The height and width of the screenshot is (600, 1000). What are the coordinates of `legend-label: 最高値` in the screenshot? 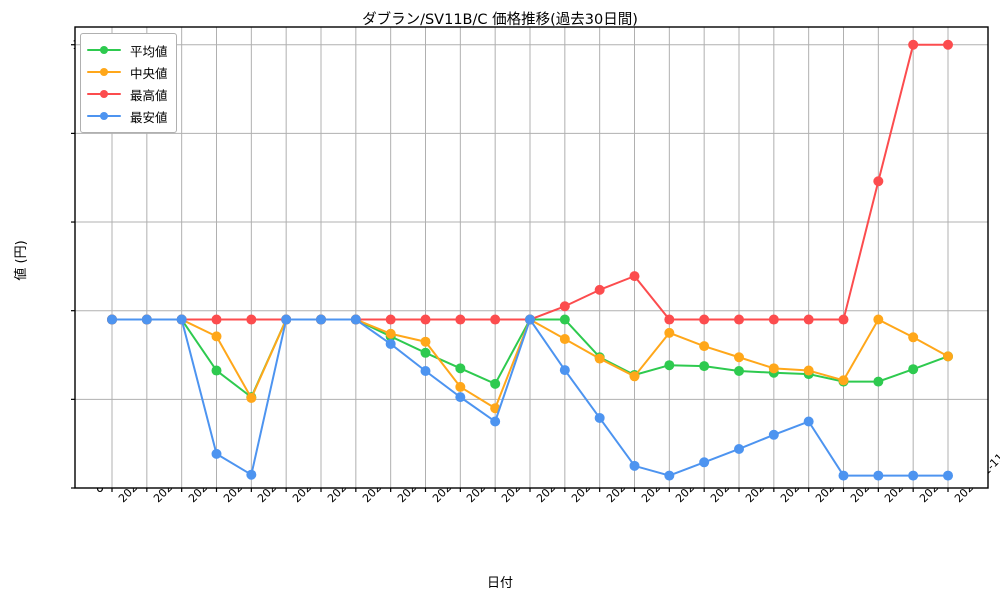 It's located at (149, 95).